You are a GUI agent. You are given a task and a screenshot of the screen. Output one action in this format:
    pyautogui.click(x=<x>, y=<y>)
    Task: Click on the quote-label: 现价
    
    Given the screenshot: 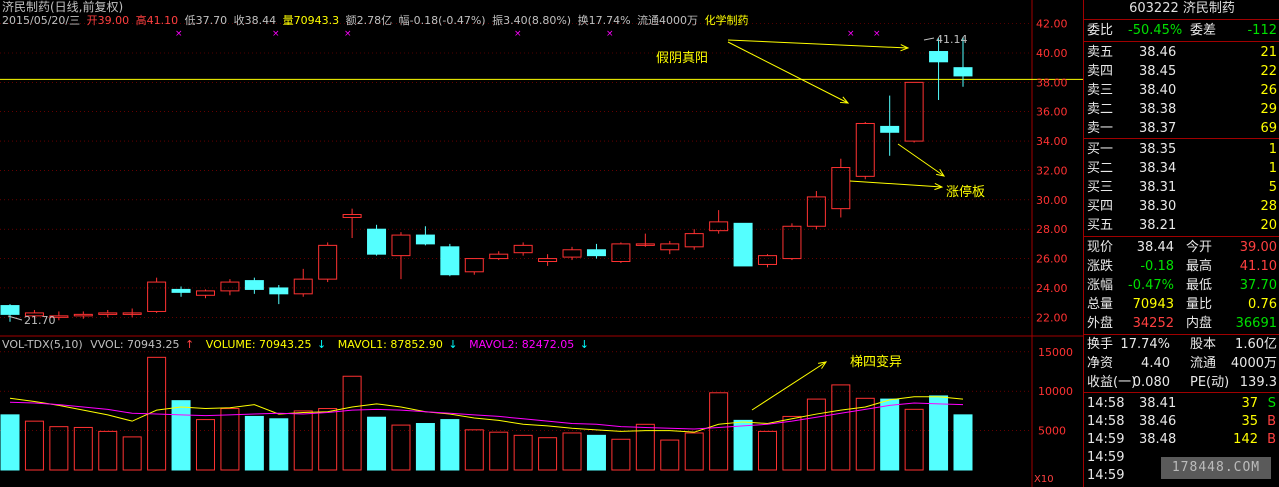 What is the action you would take?
    pyautogui.click(x=1100, y=247)
    